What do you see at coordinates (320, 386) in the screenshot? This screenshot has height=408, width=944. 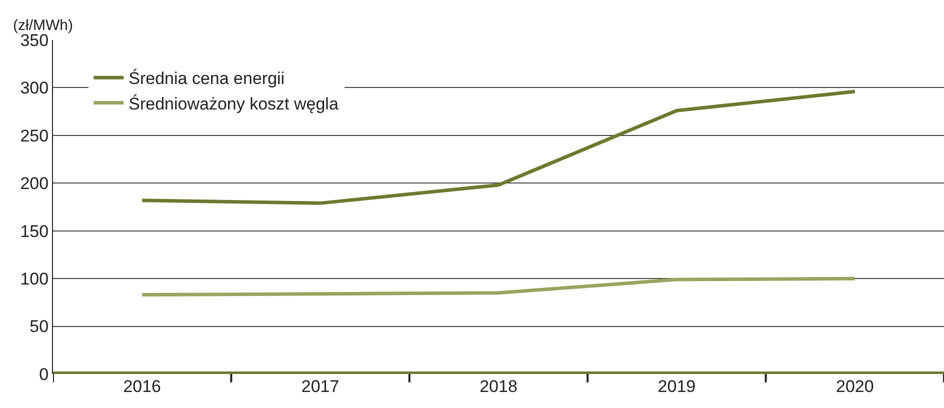 I see `x-tick-label: 2017` at bounding box center [320, 386].